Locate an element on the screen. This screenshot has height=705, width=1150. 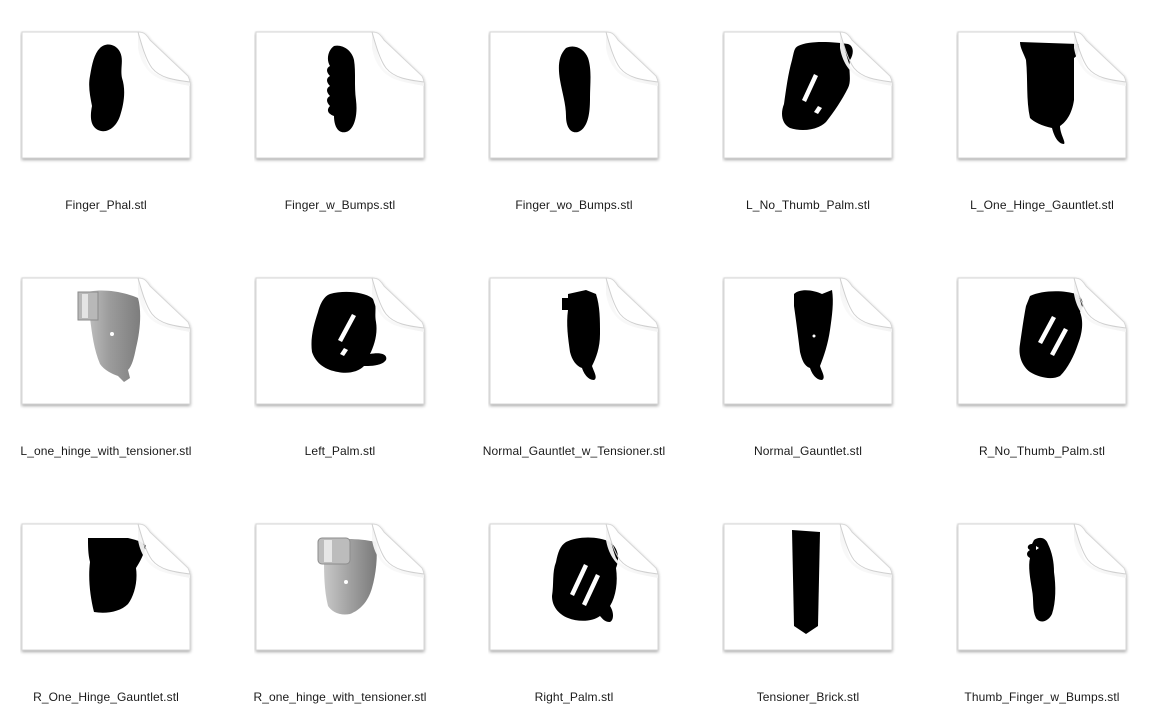
file-name-label: Tensioner_Brick.stl is located at coordinates (808, 697).